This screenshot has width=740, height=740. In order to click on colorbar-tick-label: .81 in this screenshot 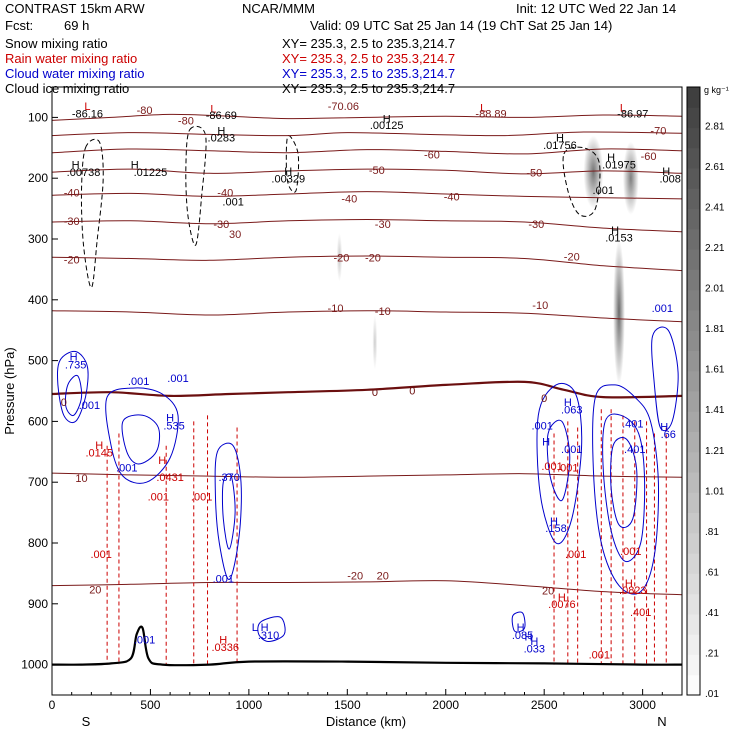, I will do `click(712, 532)`.